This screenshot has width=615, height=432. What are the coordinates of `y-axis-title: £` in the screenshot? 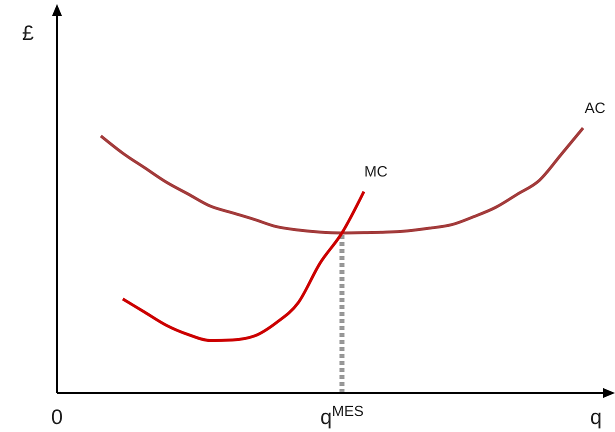 It's located at (28, 33).